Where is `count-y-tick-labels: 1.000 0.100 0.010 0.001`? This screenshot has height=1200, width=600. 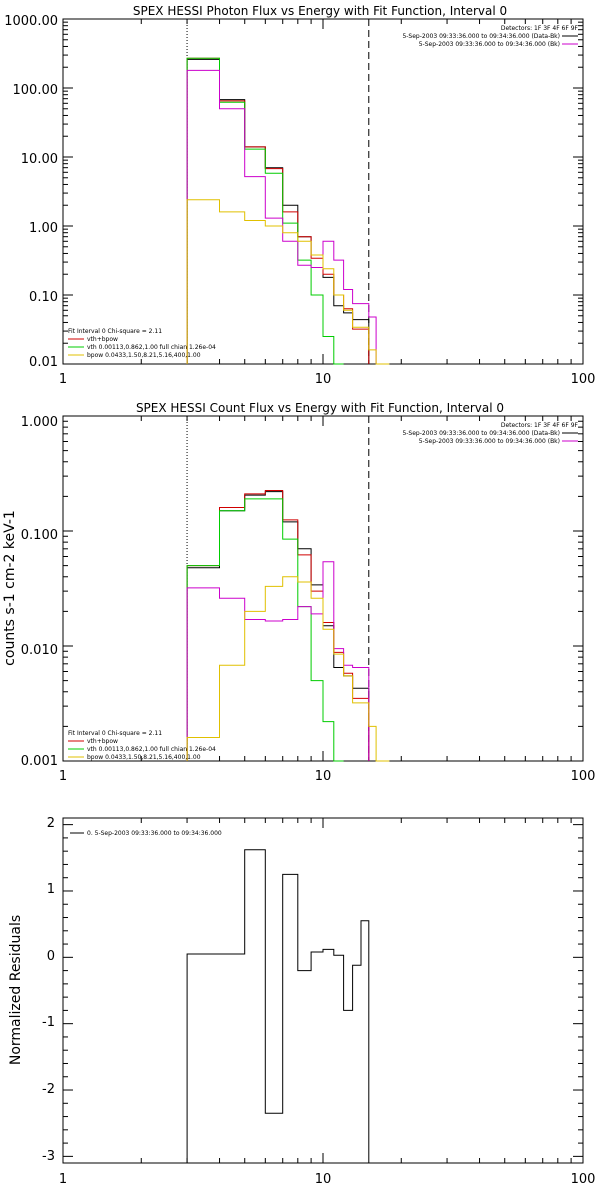 count-y-tick-labels: 1.000 0.100 0.010 0.001 is located at coordinates (39, 592).